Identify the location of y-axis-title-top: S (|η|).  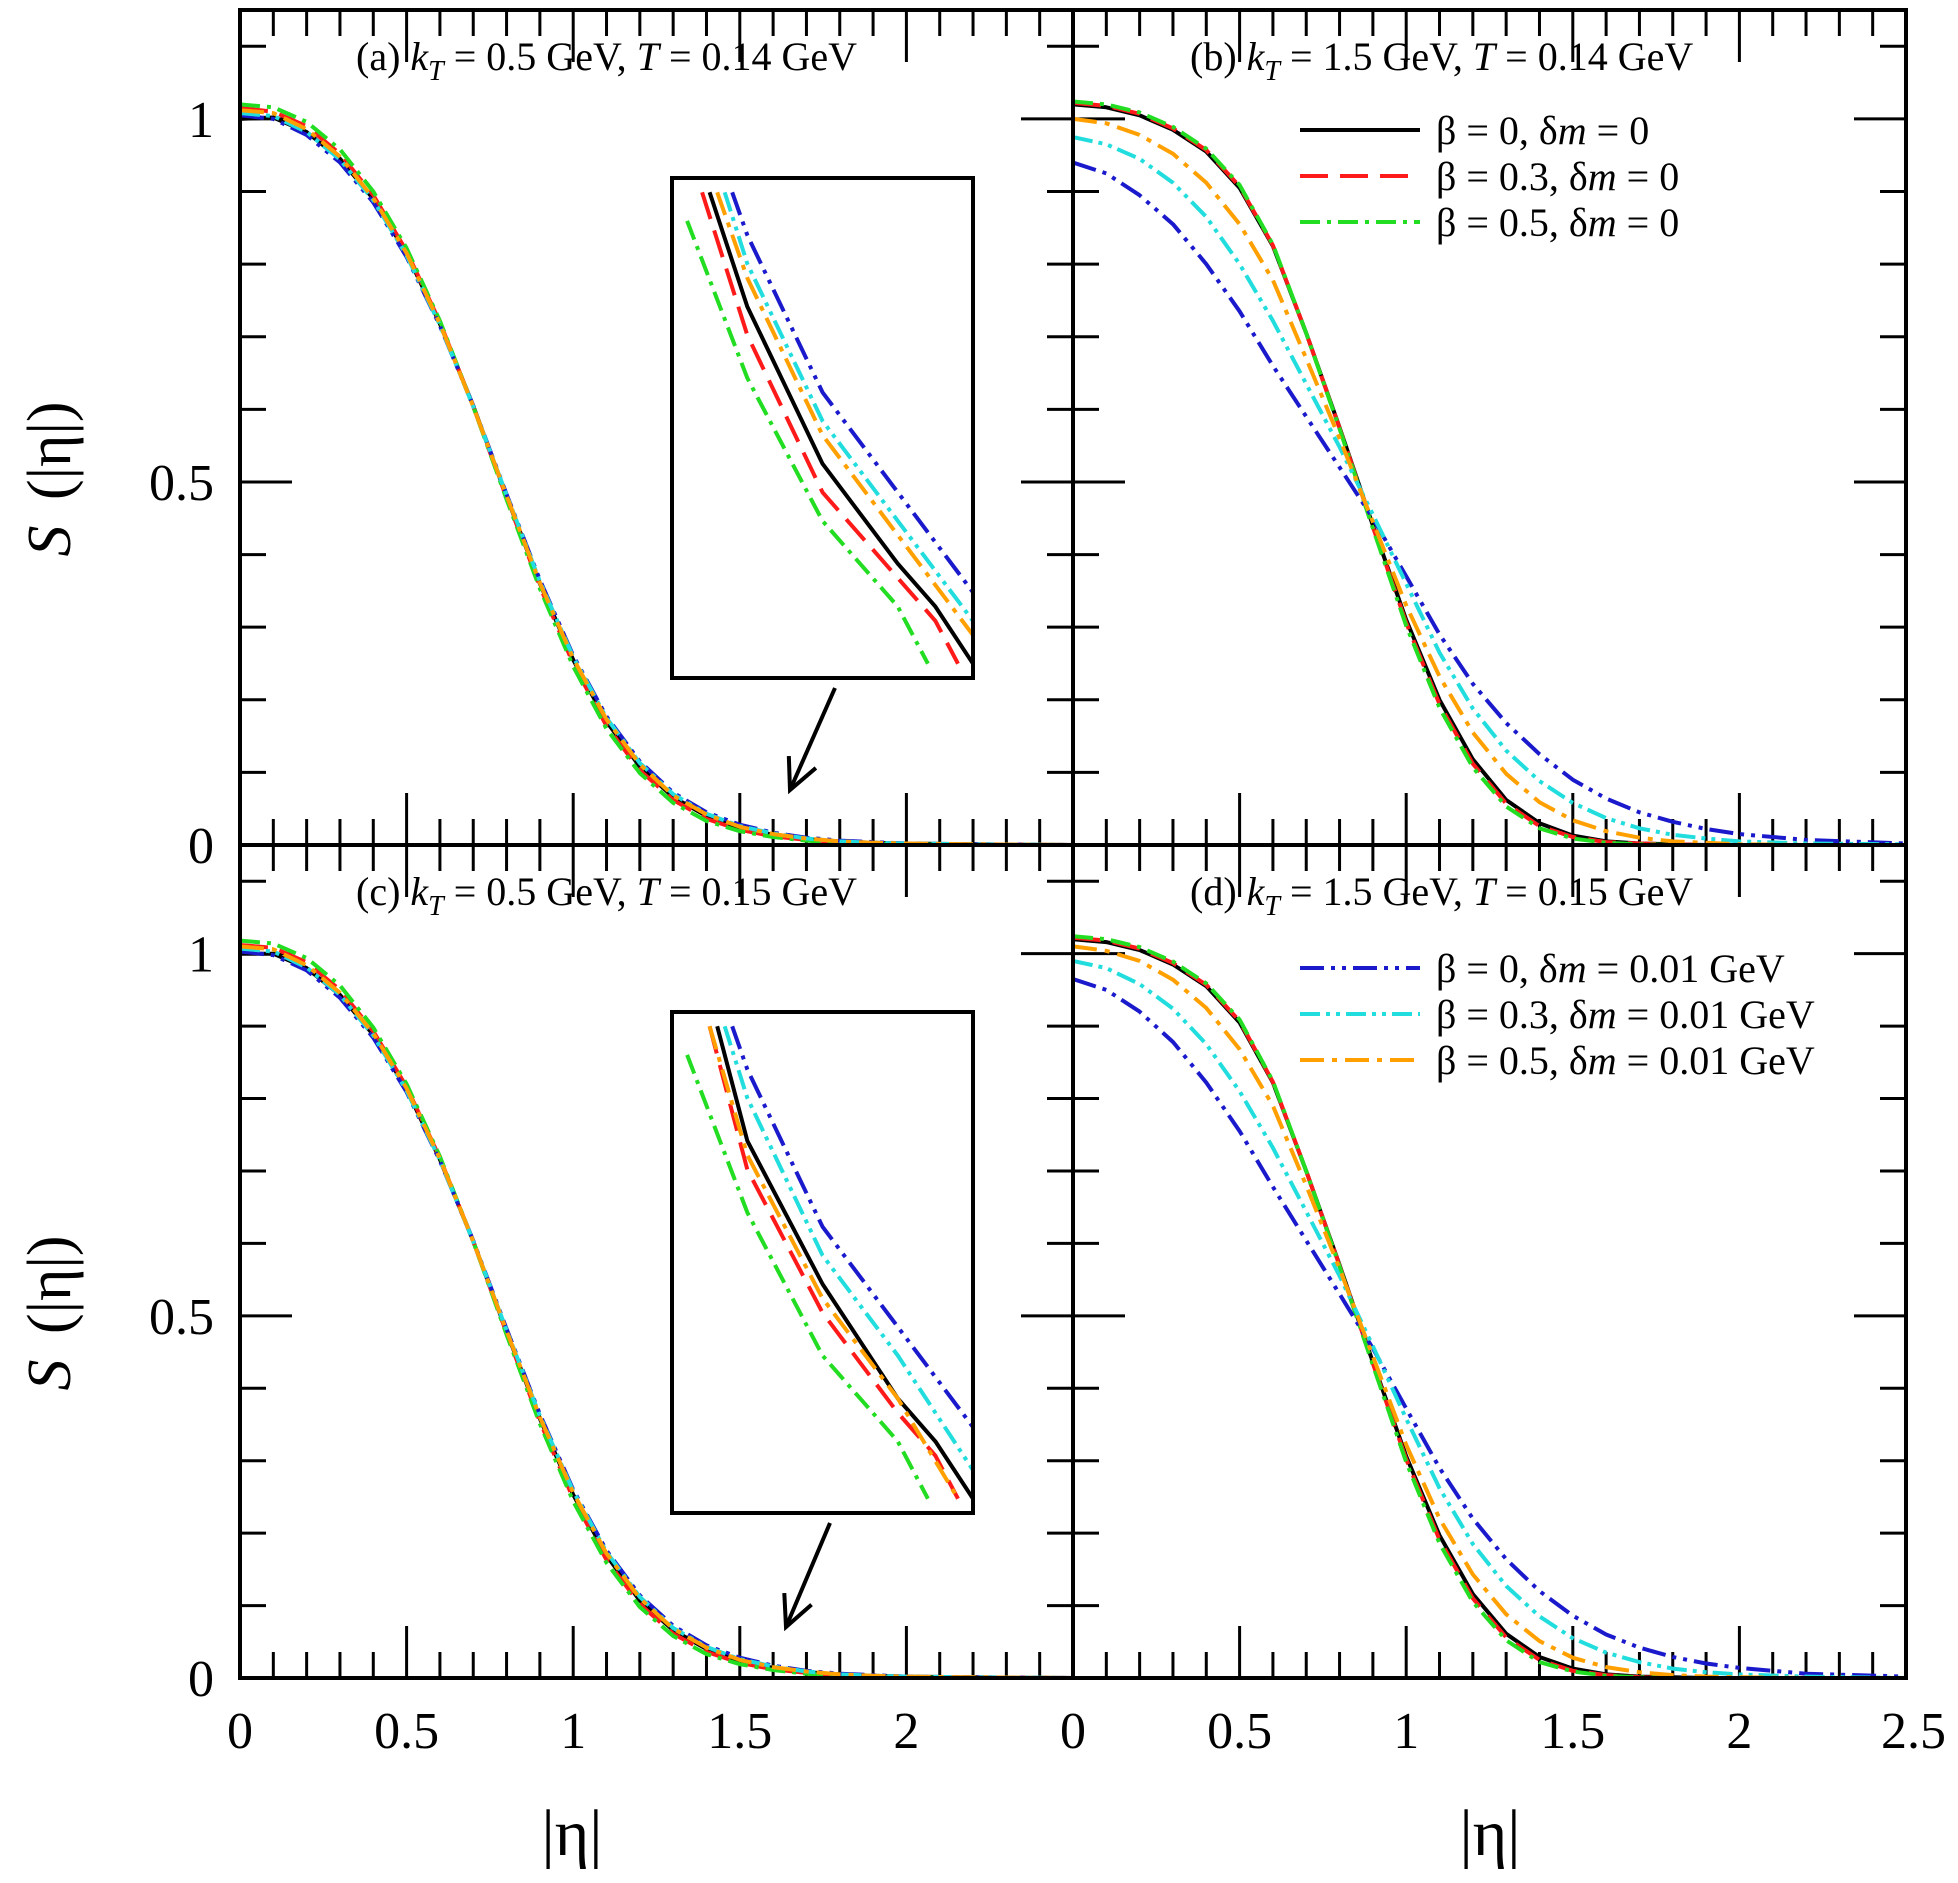
(50, 478).